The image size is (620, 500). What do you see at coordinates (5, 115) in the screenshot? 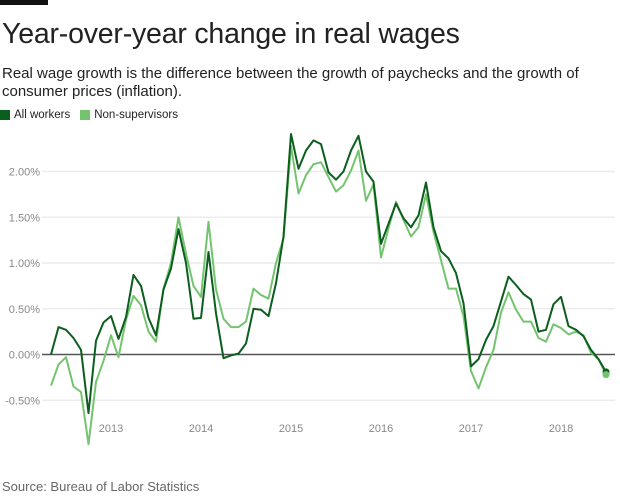
I see `legend-swatch-all-workers` at bounding box center [5, 115].